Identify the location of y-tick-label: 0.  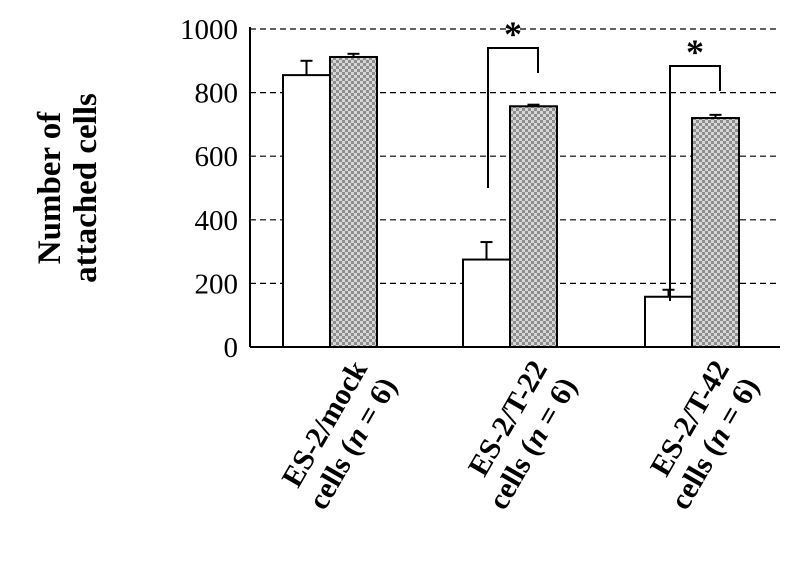
(231, 348).